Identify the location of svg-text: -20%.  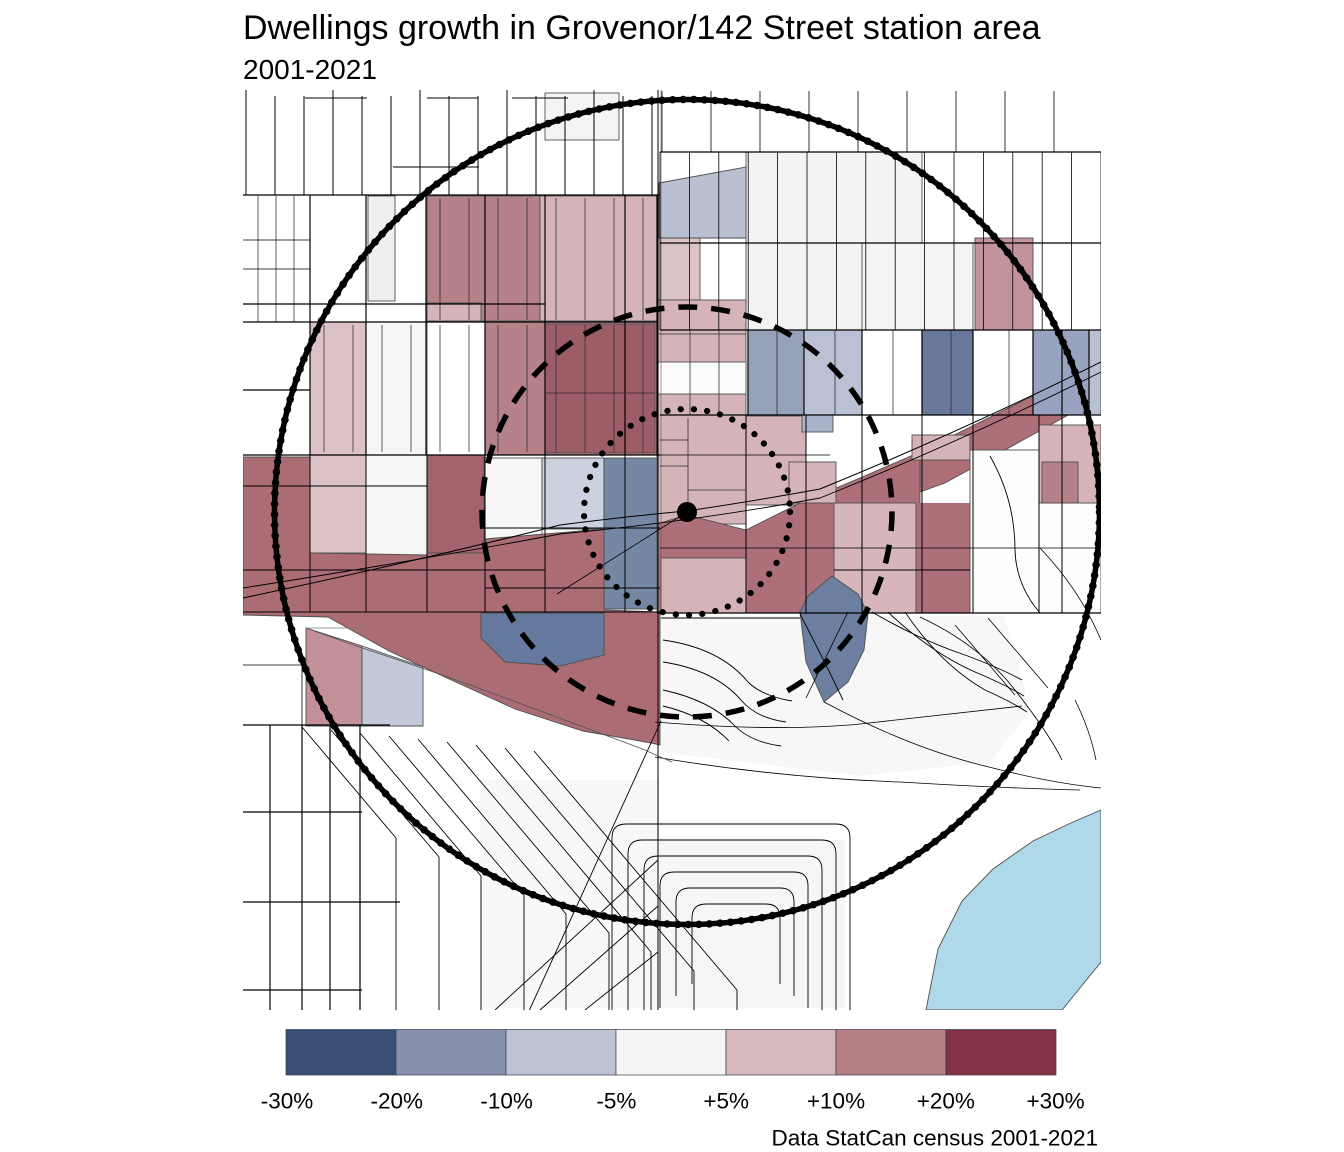
(397, 1101).